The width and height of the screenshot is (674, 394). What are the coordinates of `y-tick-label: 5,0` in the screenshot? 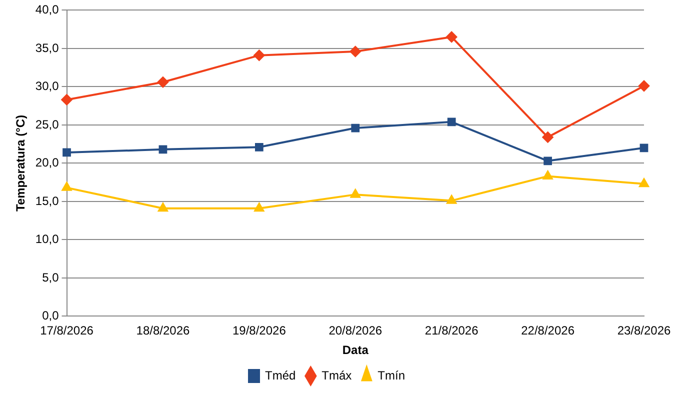 It's located at (51, 277).